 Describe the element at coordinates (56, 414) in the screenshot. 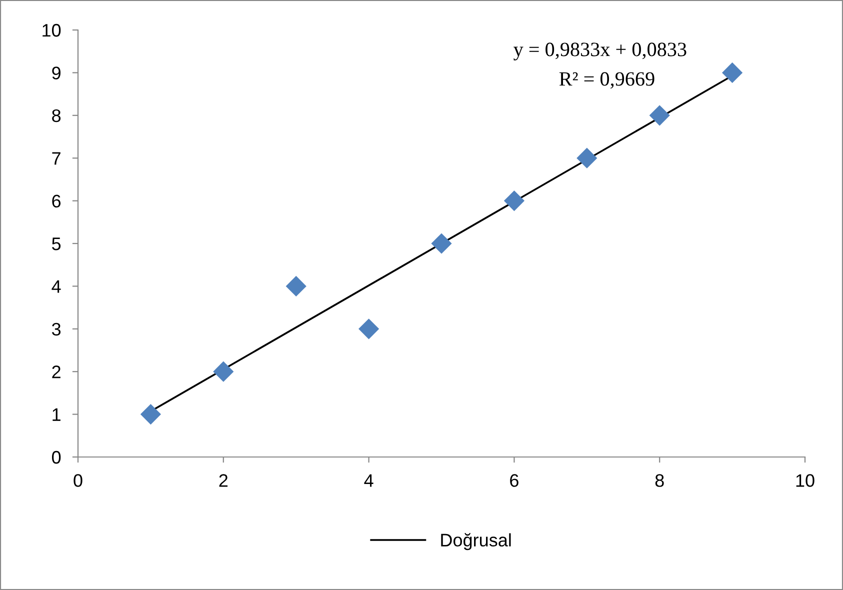

I see `y-tick-label: 1` at that location.